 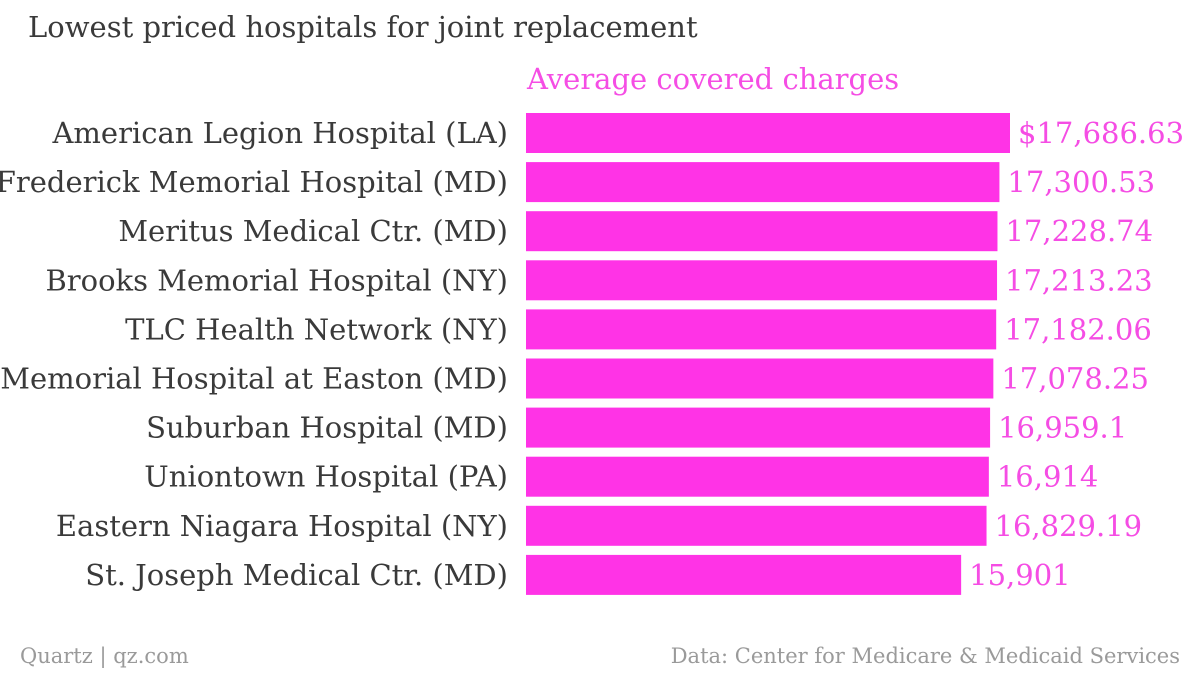 I want to click on category-label: TLC Health Network (NY), so click(x=316, y=329).